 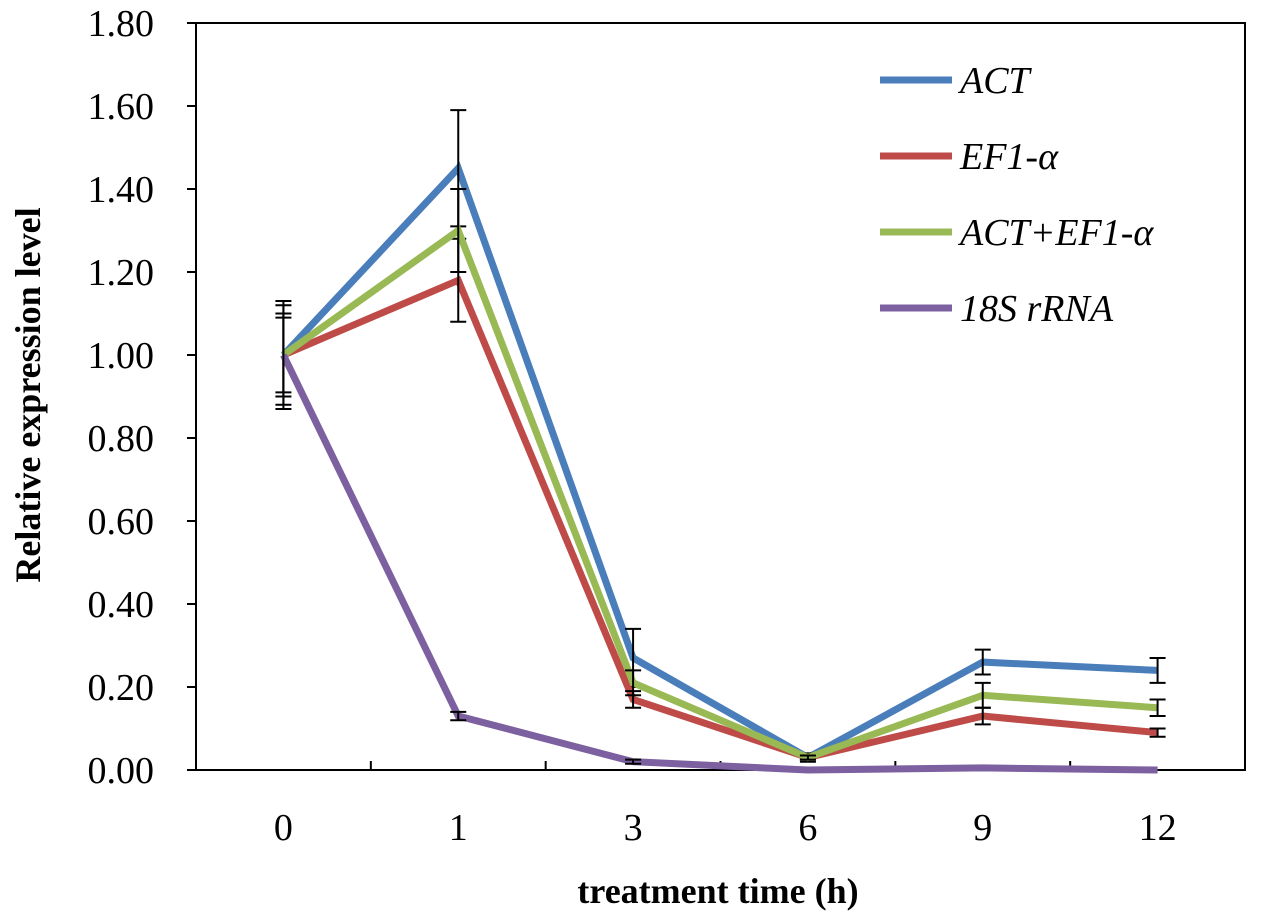 I want to click on x-tick-label: 3, so click(x=633, y=828).